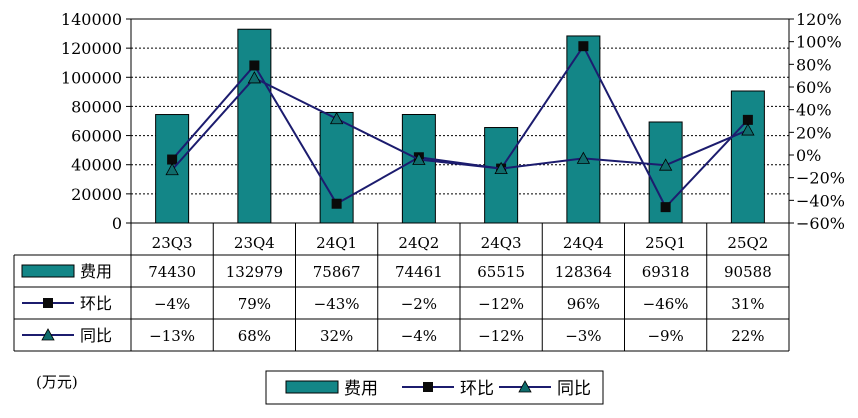  Describe the element at coordinates (501, 272) in the screenshot. I see `table-cell: 65515` at that location.